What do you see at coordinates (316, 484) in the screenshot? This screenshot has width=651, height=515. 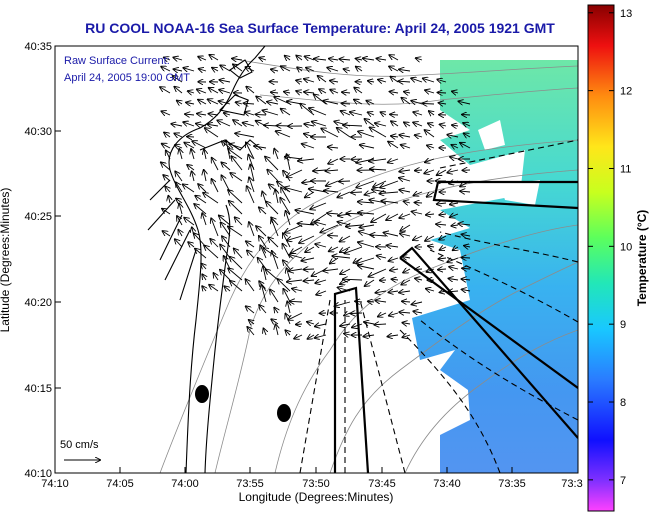 I see `x-tick-label: 73:50` at bounding box center [316, 484].